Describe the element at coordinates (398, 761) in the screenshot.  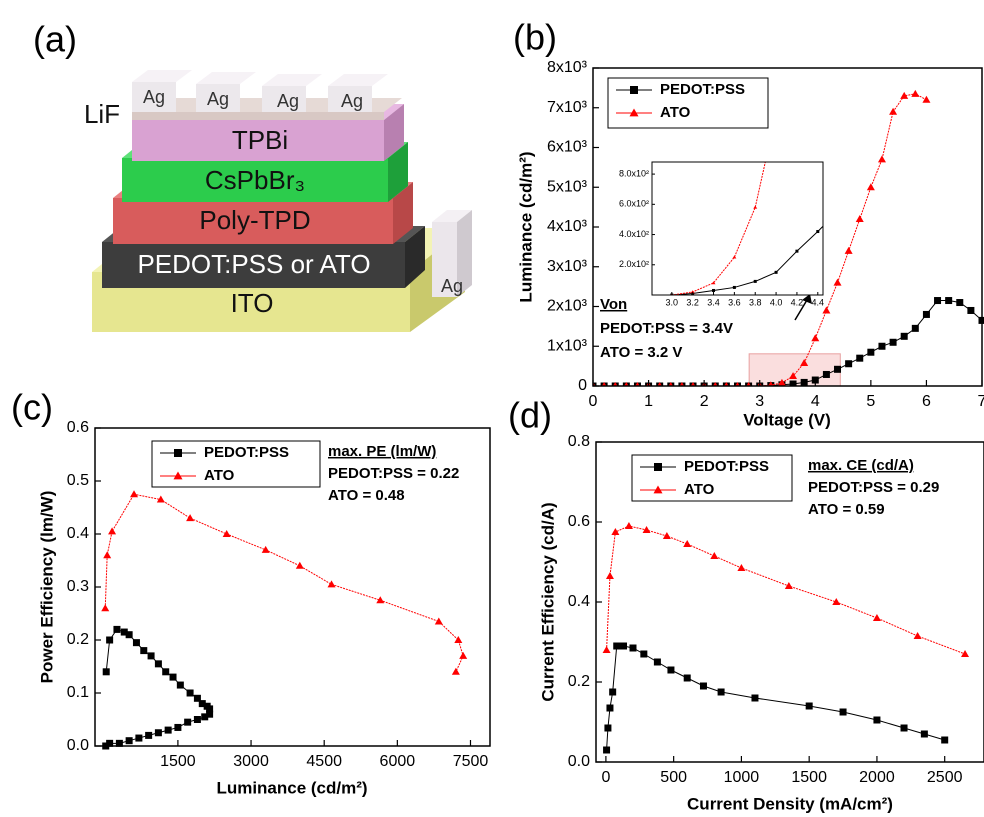
I see `x-tick-label: 6000` at that location.